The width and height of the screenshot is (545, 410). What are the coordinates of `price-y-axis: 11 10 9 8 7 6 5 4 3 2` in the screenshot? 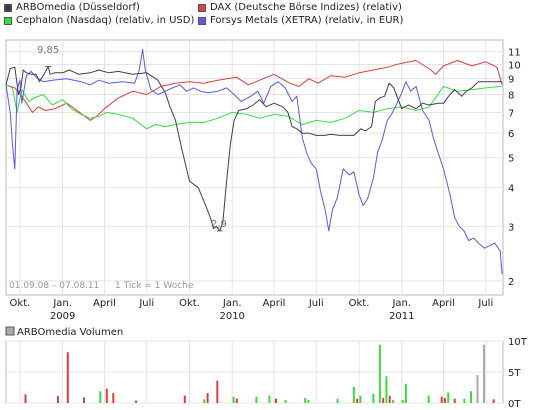 It's located at (514, 168).